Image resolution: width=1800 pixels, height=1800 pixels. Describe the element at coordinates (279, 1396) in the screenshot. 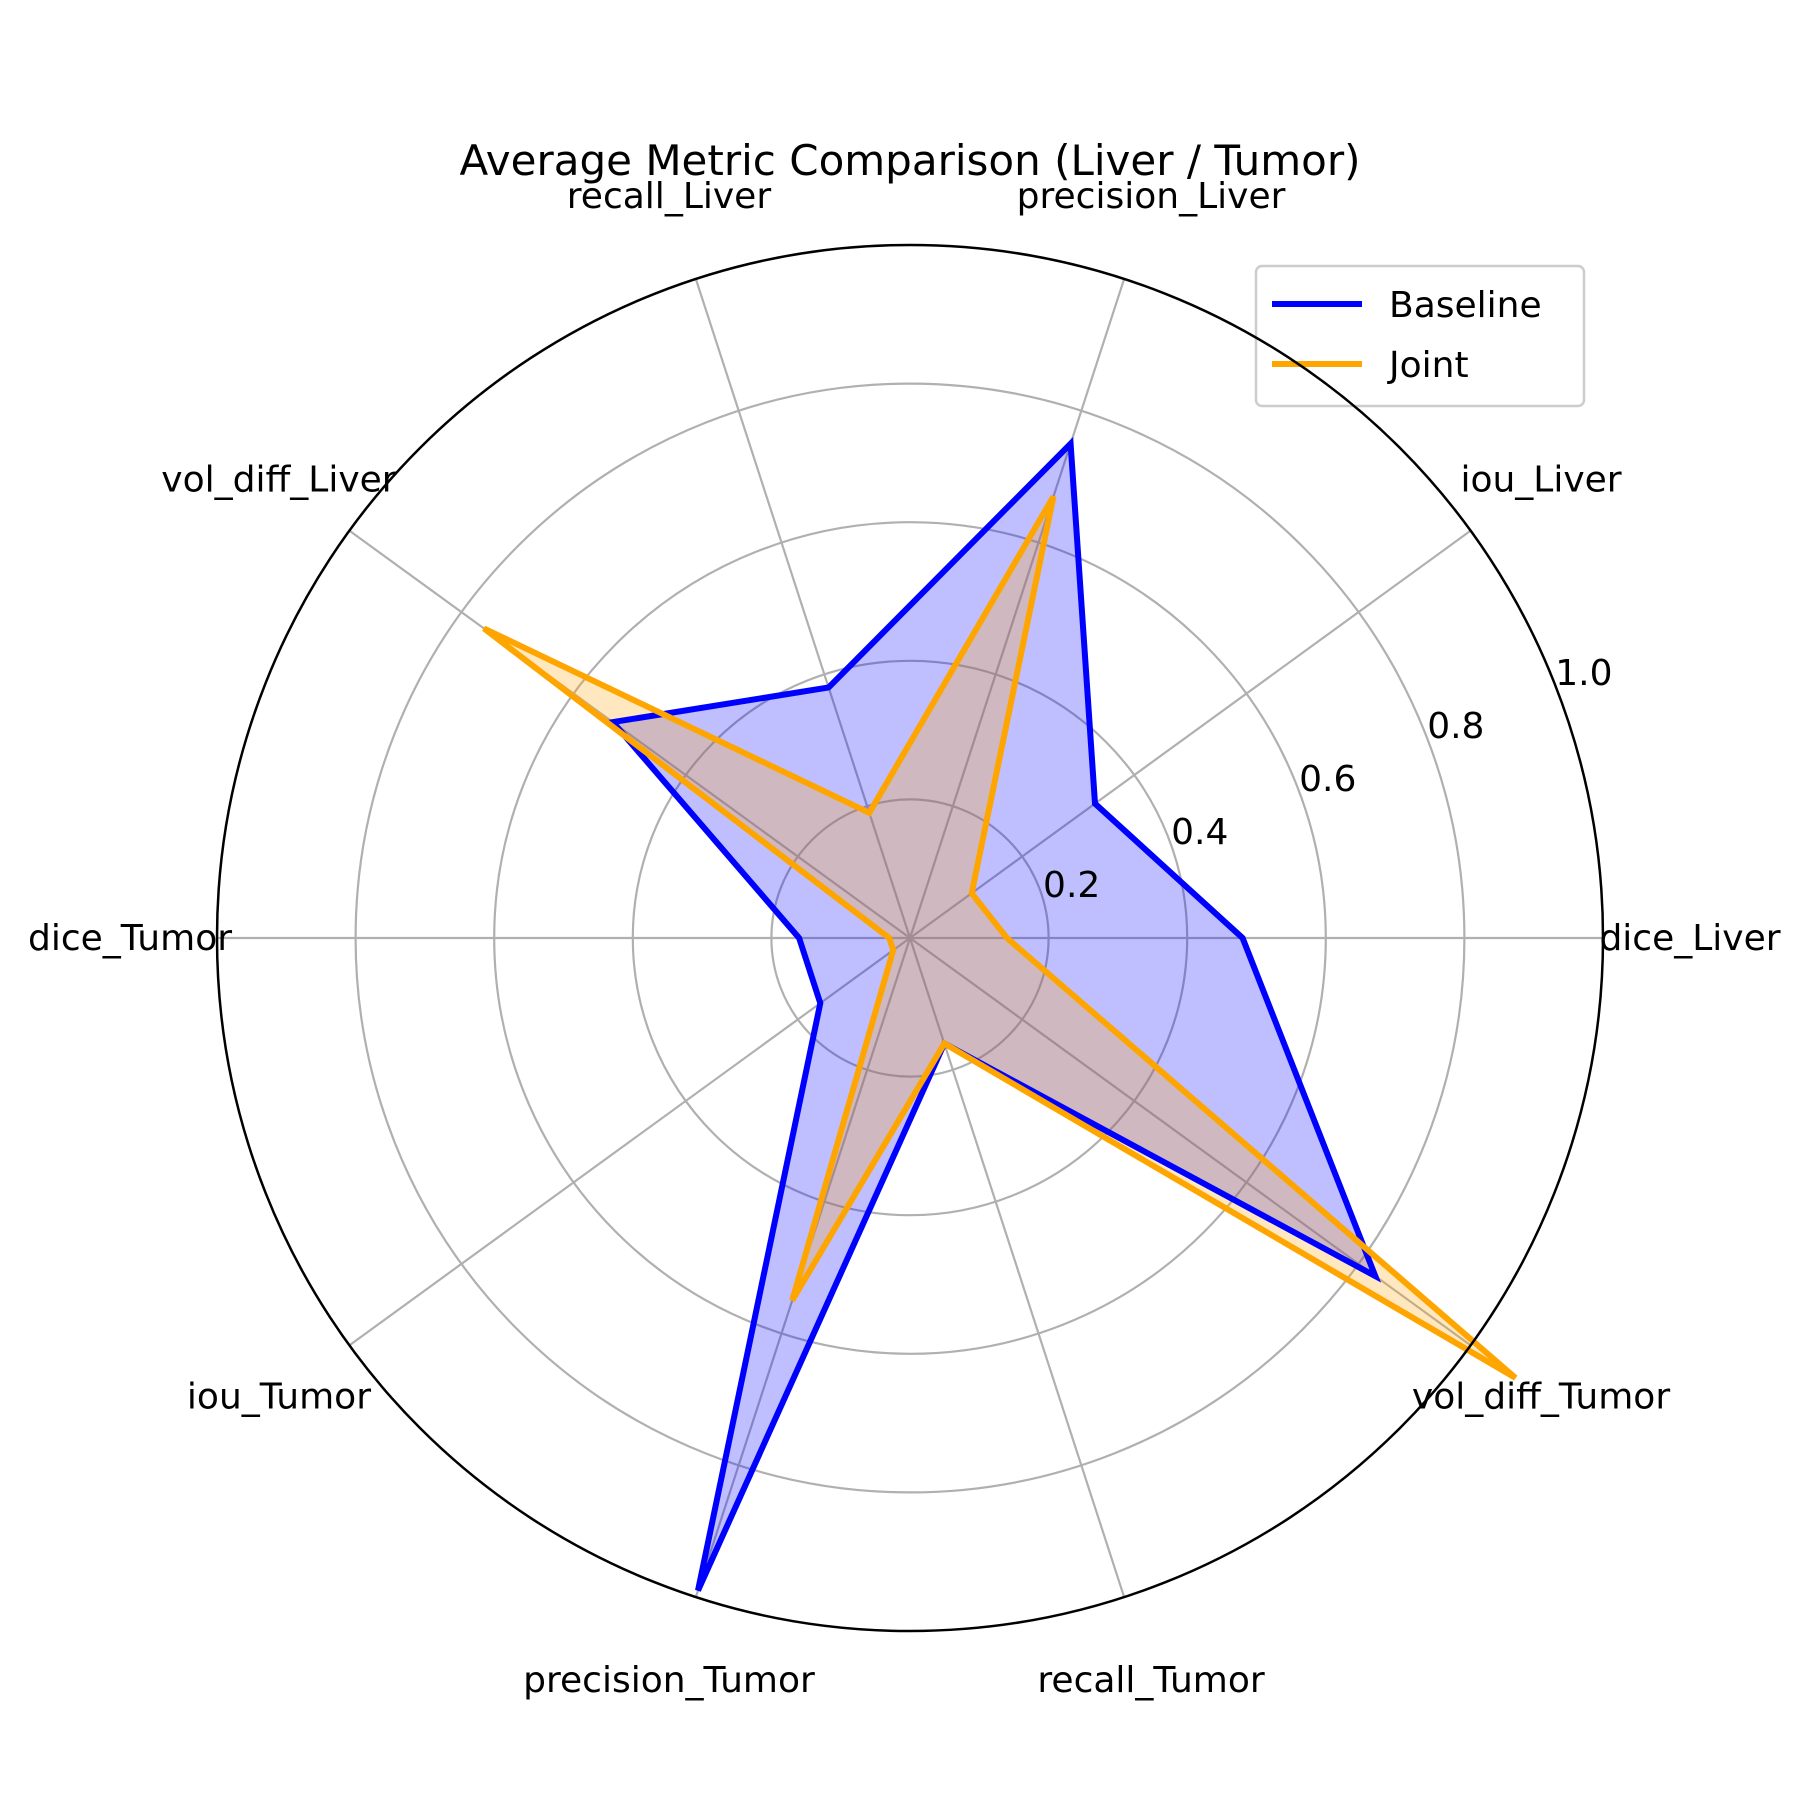

I see `category-label: iou_Tumor` at that location.